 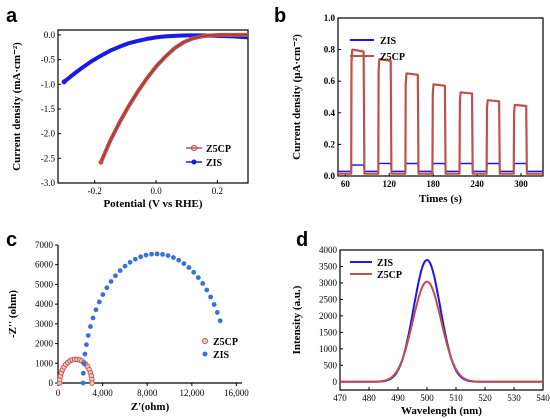 I want to click on y-tick-label: 7000, so click(x=44, y=245).